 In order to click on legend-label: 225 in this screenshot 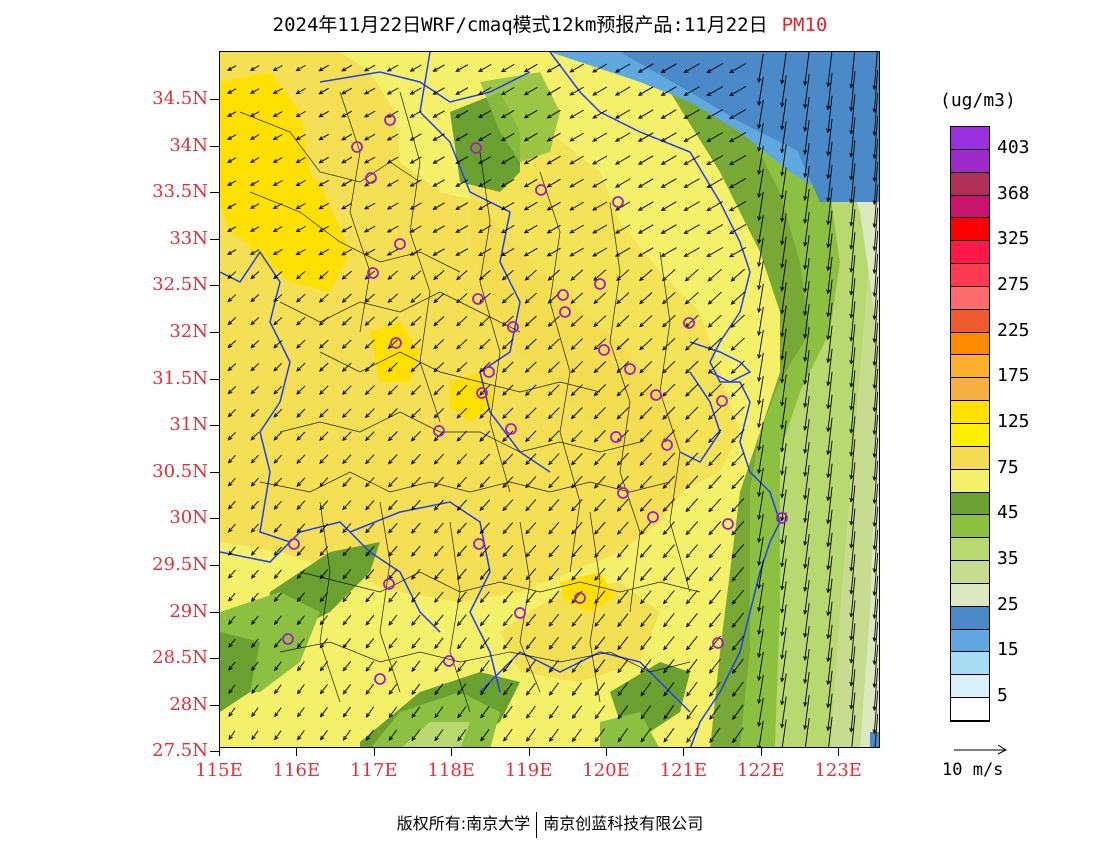, I will do `click(1013, 330)`.